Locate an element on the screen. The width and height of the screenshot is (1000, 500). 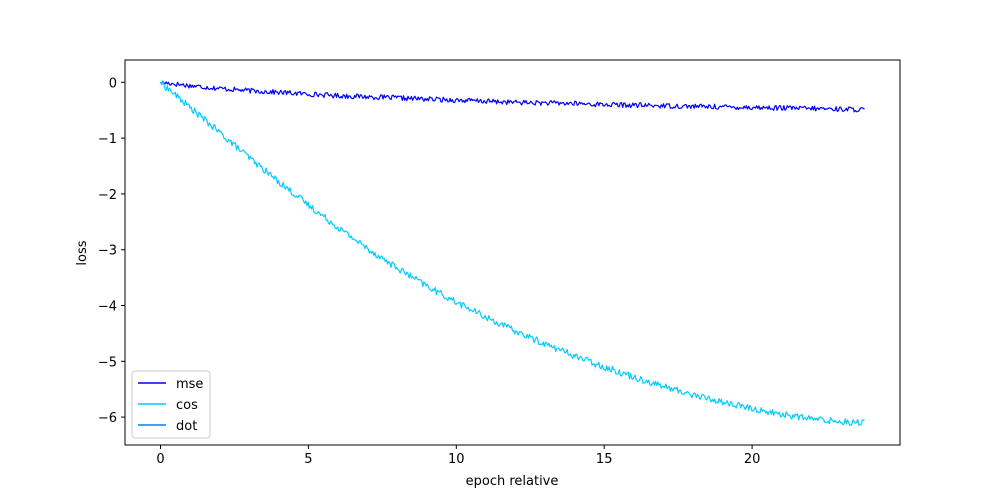
y-tick-label: −5 is located at coordinates (107, 362).